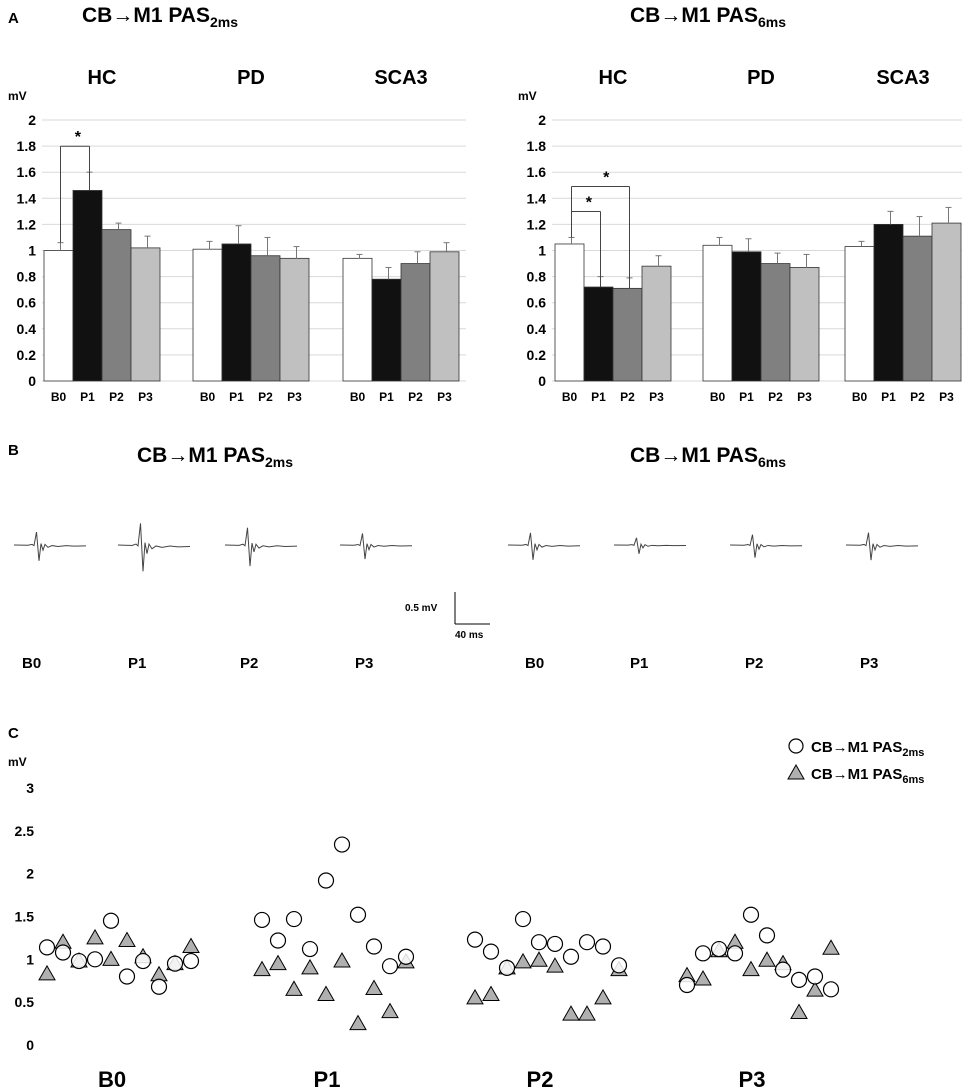 This screenshot has height=1092, width=965. I want to click on x-category-label: P1, so click(327, 1079).